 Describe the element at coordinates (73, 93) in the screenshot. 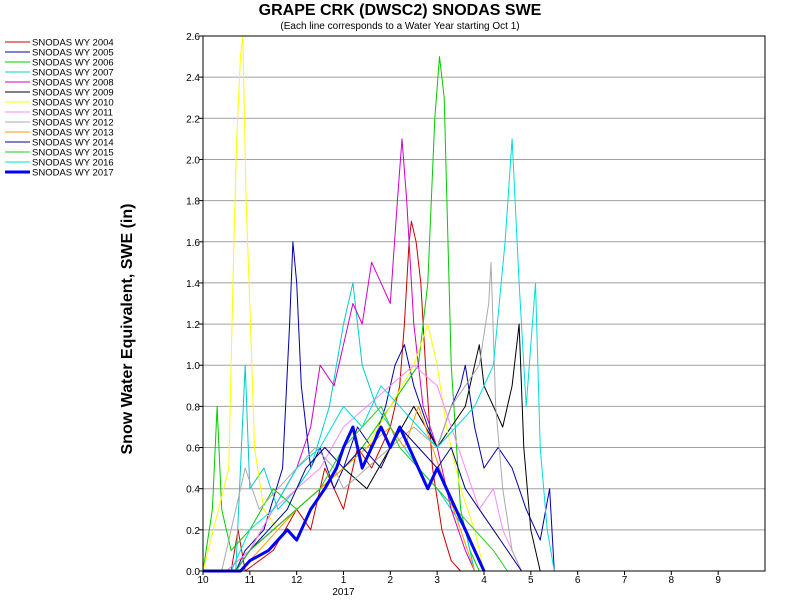

I see `legend-label: SNODAS WY 2009` at that location.